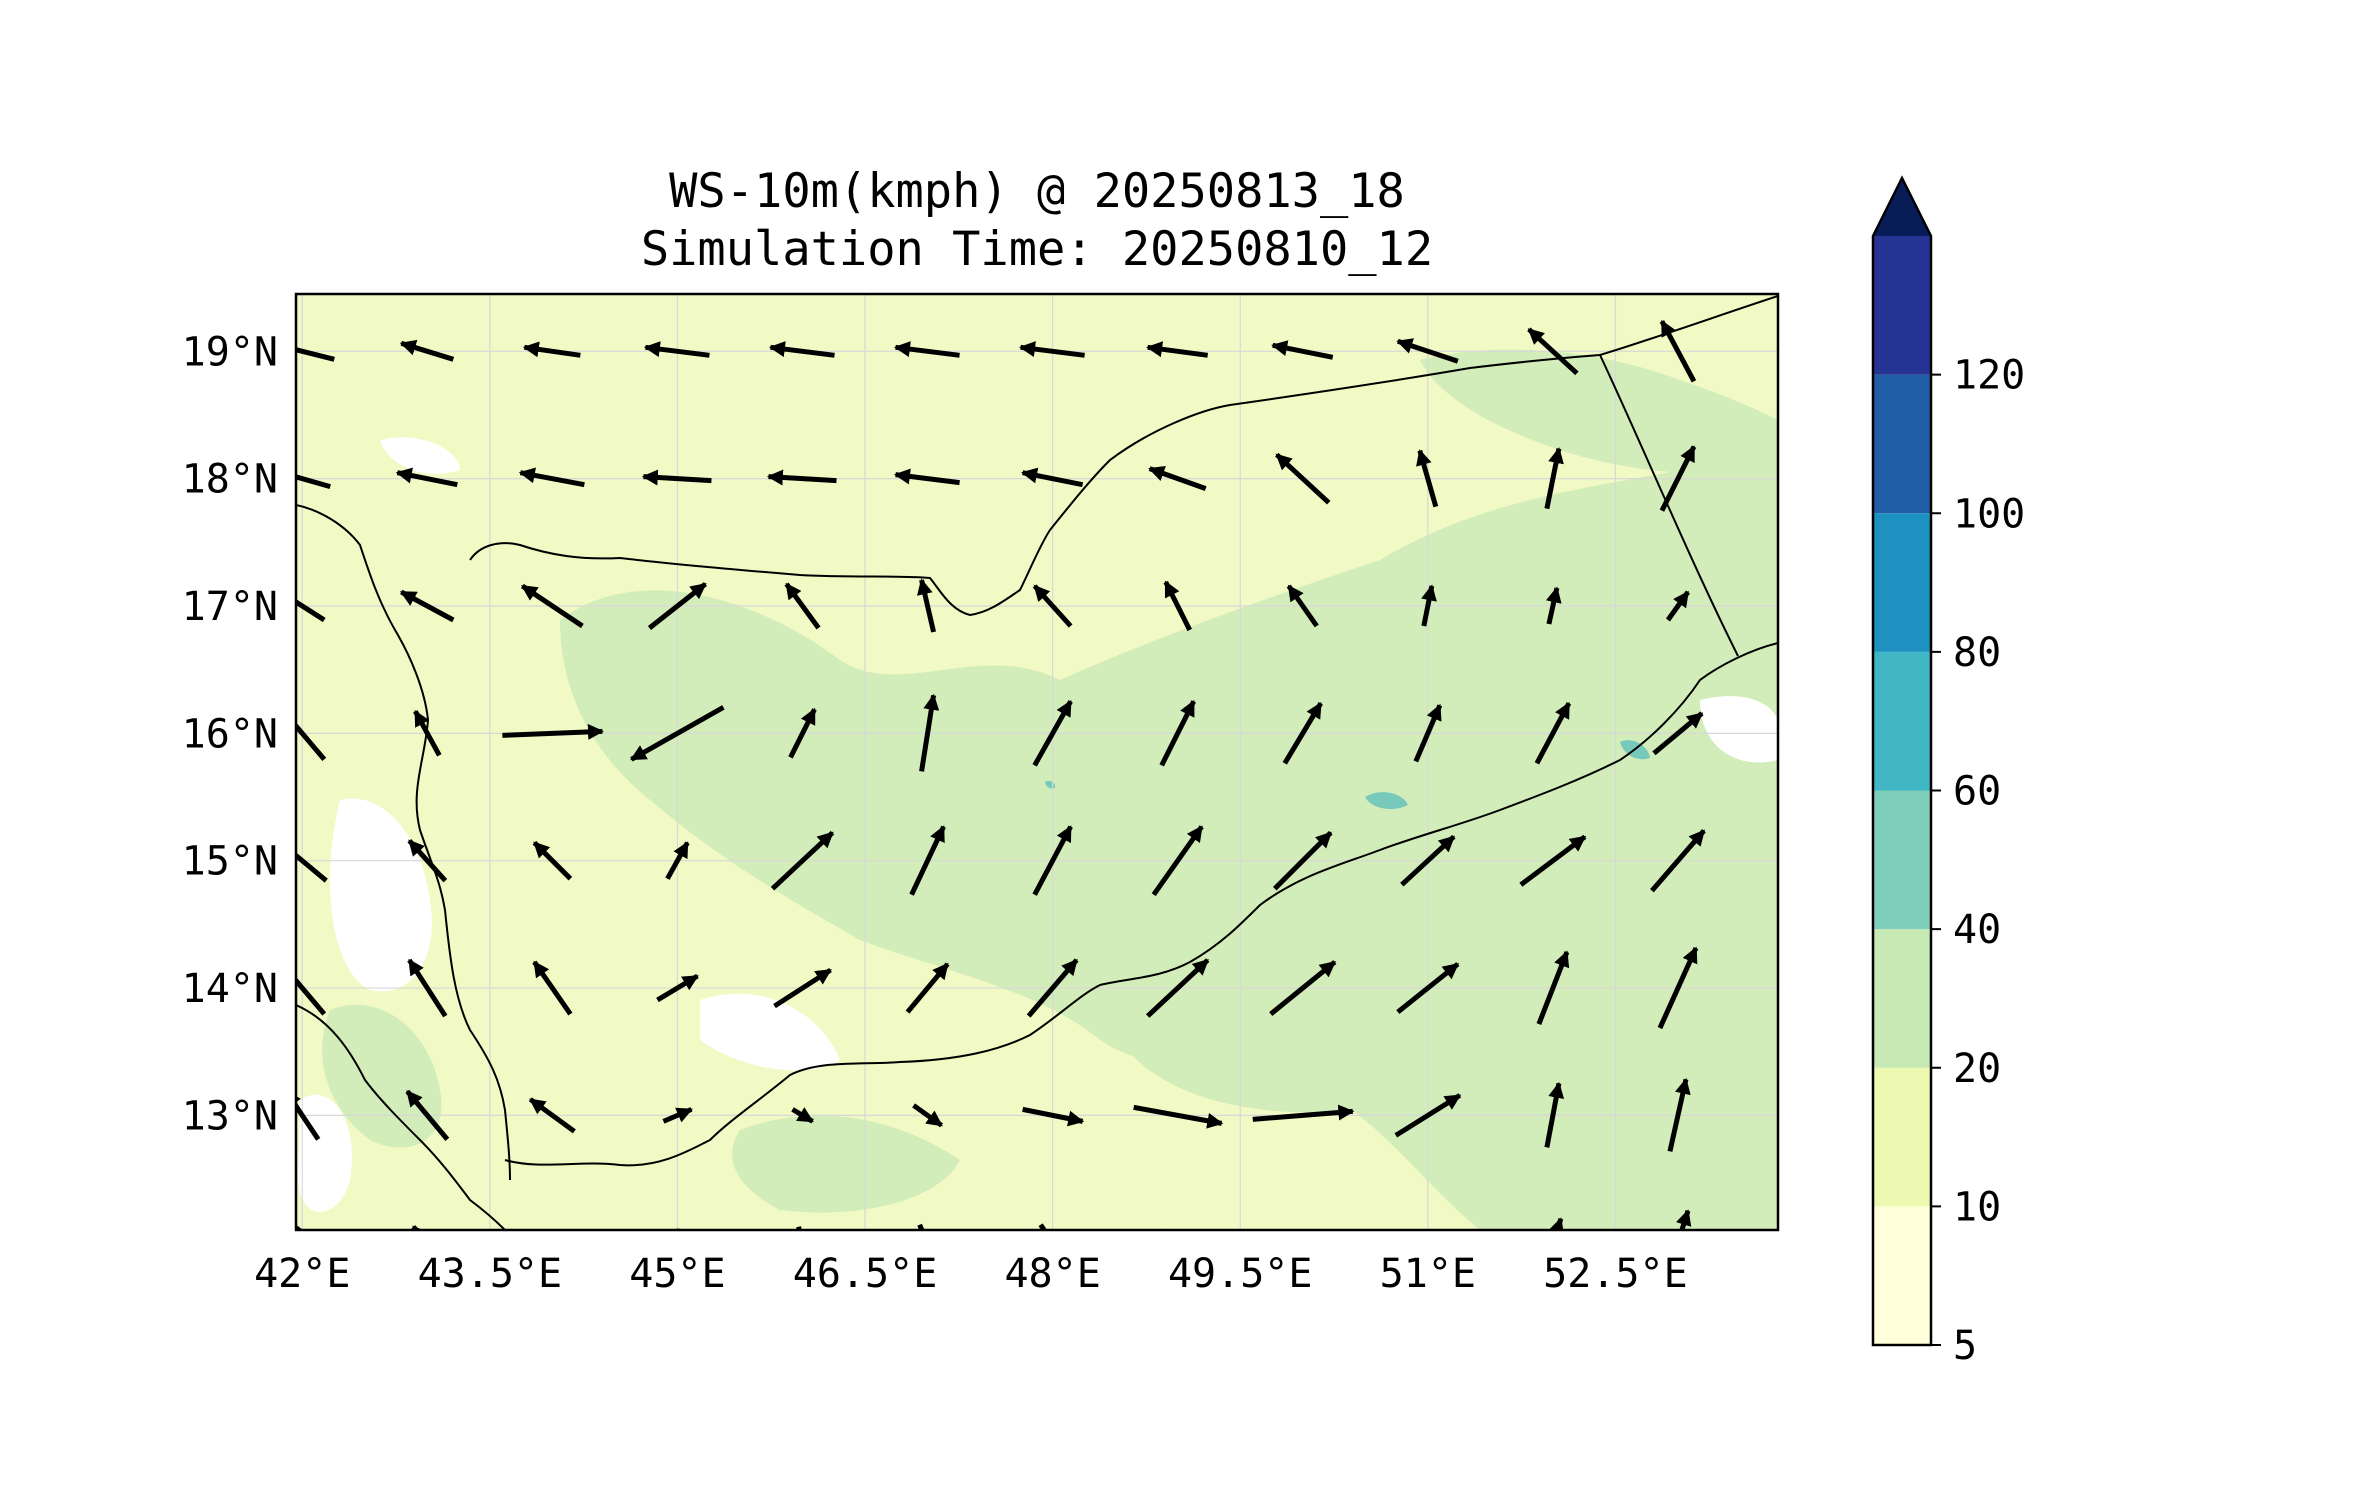 Image resolution: width=2371 pixels, height=1500 pixels. I want to click on colorbar-frame, so click(1902, 761).